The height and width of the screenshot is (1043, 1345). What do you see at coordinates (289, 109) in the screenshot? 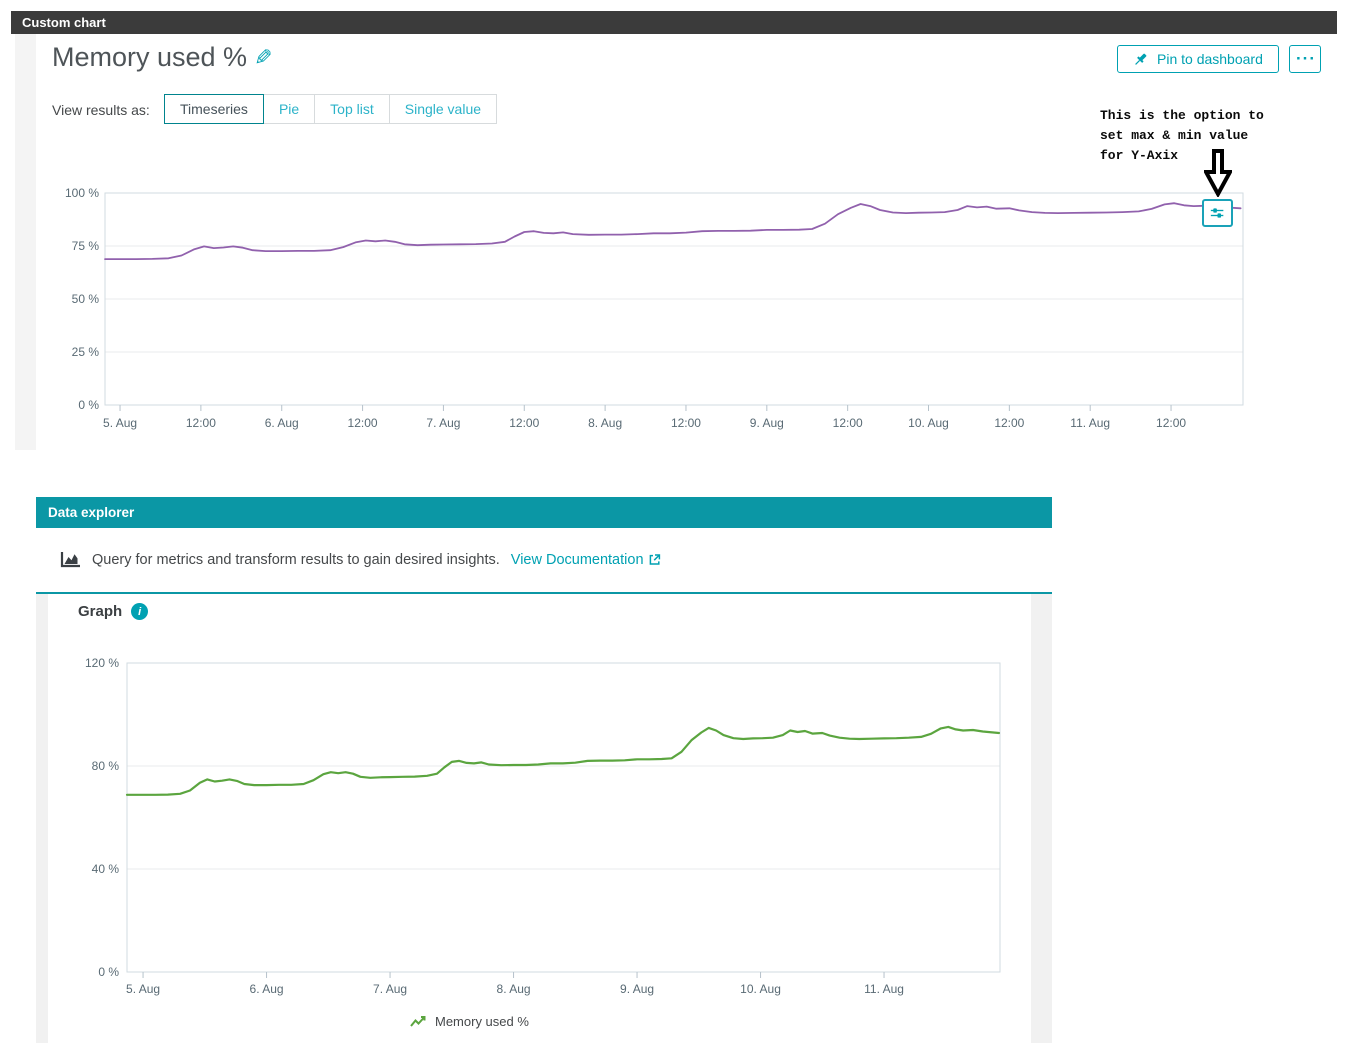
I see `tab-pie: Pie` at bounding box center [289, 109].